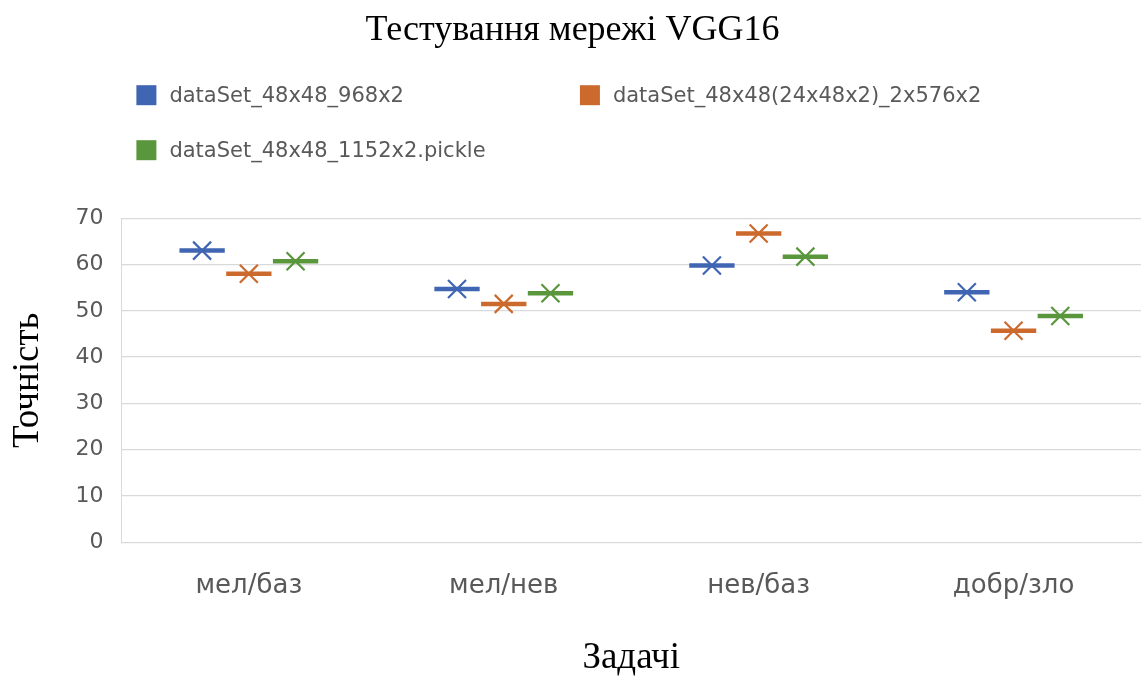  Describe the element at coordinates (25, 380) in the screenshot. I see `y-axis-title: Точність` at that location.